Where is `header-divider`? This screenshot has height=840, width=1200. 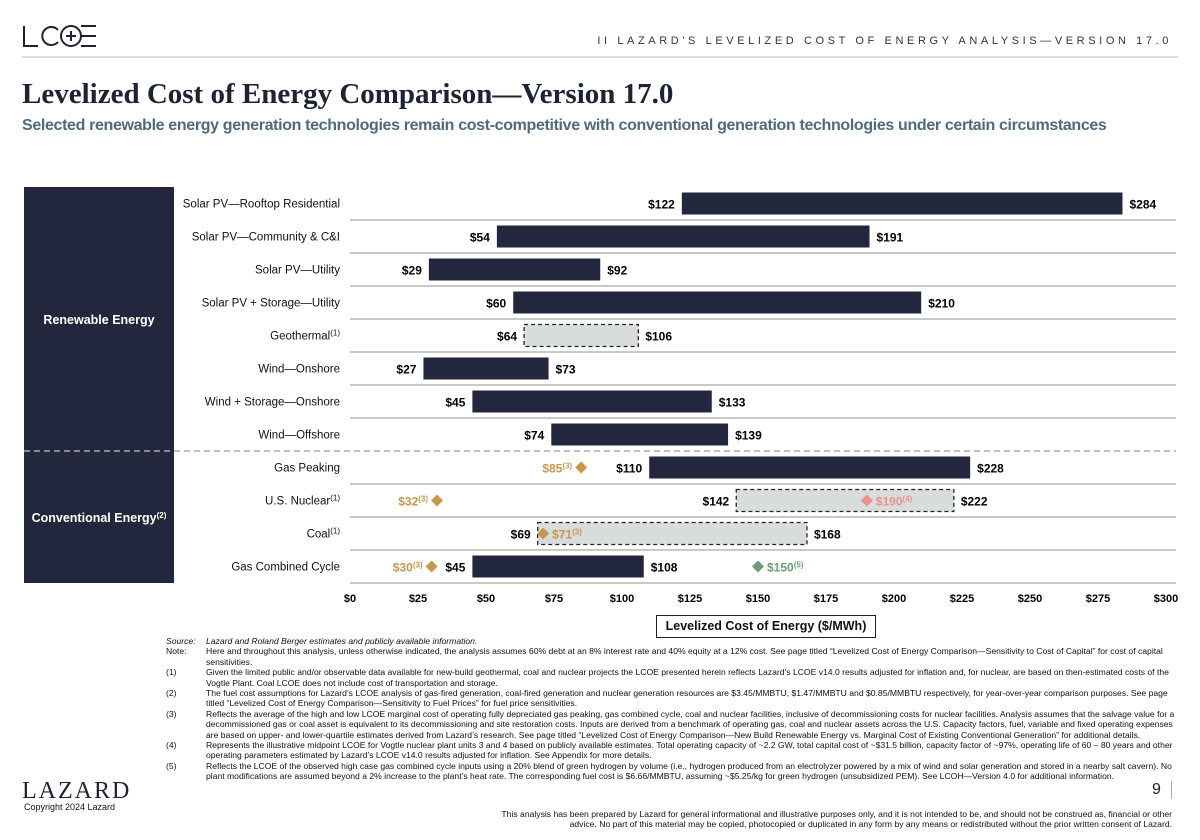 header-divider is located at coordinates (600, 57).